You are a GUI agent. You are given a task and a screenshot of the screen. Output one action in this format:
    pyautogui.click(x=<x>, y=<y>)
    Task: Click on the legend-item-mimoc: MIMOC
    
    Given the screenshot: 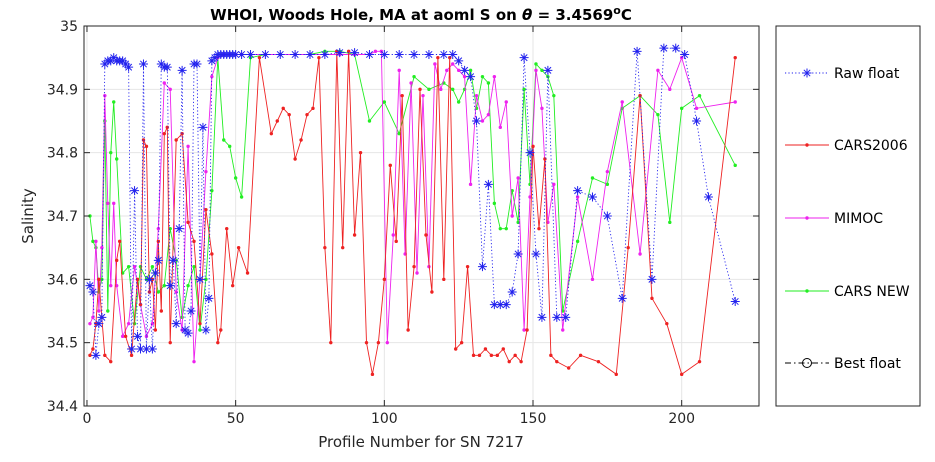 What is the action you would take?
    pyautogui.click(x=834, y=219)
    